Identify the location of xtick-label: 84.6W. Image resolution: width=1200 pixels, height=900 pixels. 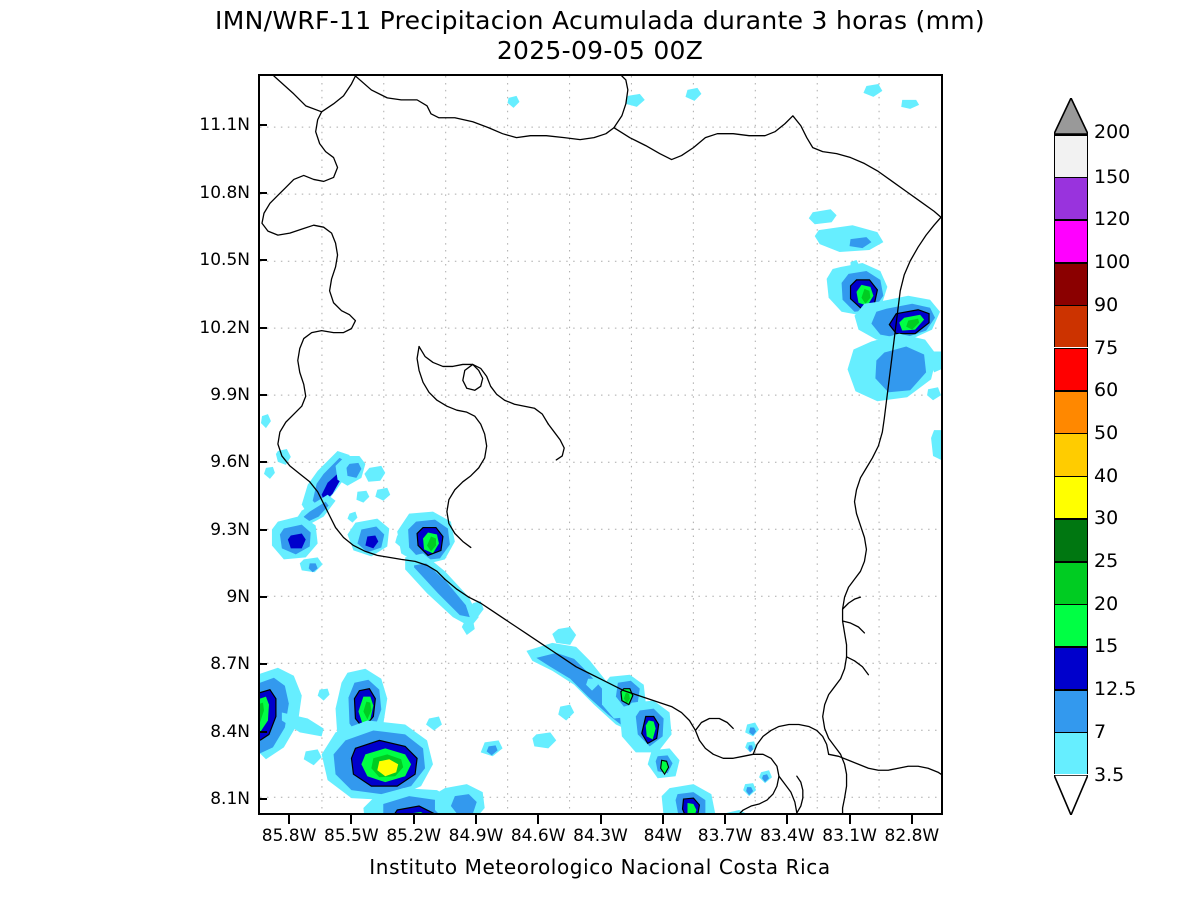
(538, 836).